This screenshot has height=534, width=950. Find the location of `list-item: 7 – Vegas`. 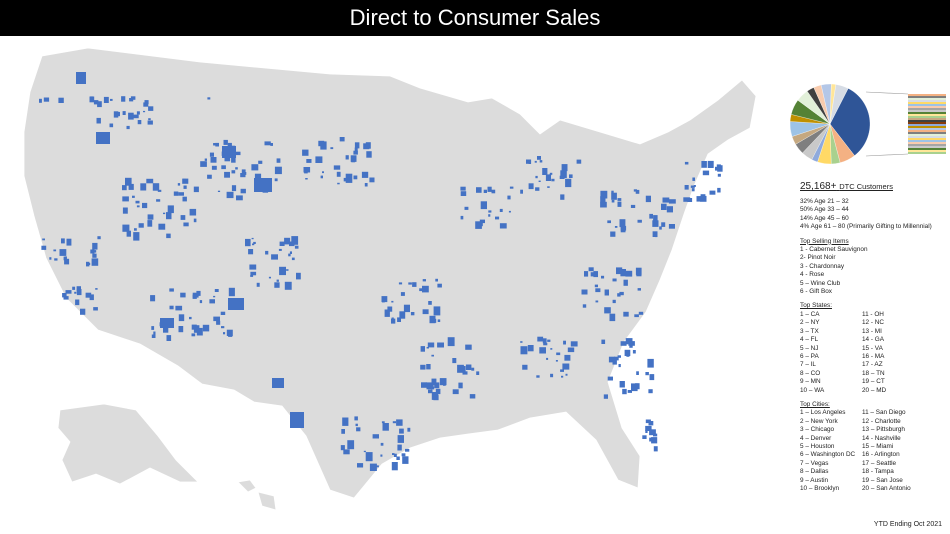

list-item: 7 – Vegas is located at coordinates (814, 463).